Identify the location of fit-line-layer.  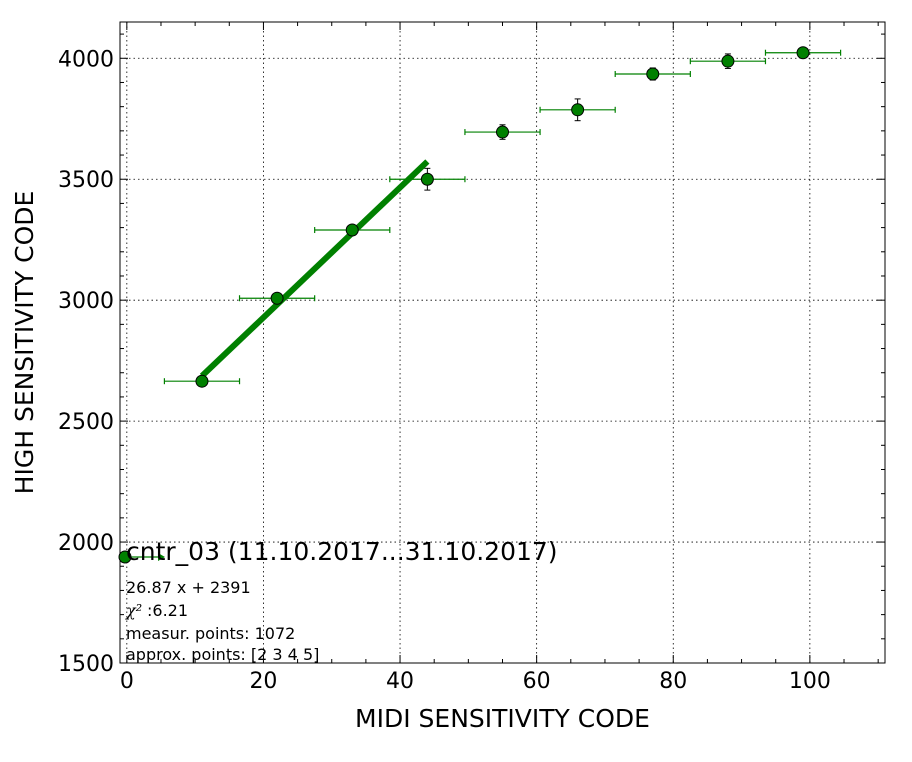
(314, 269).